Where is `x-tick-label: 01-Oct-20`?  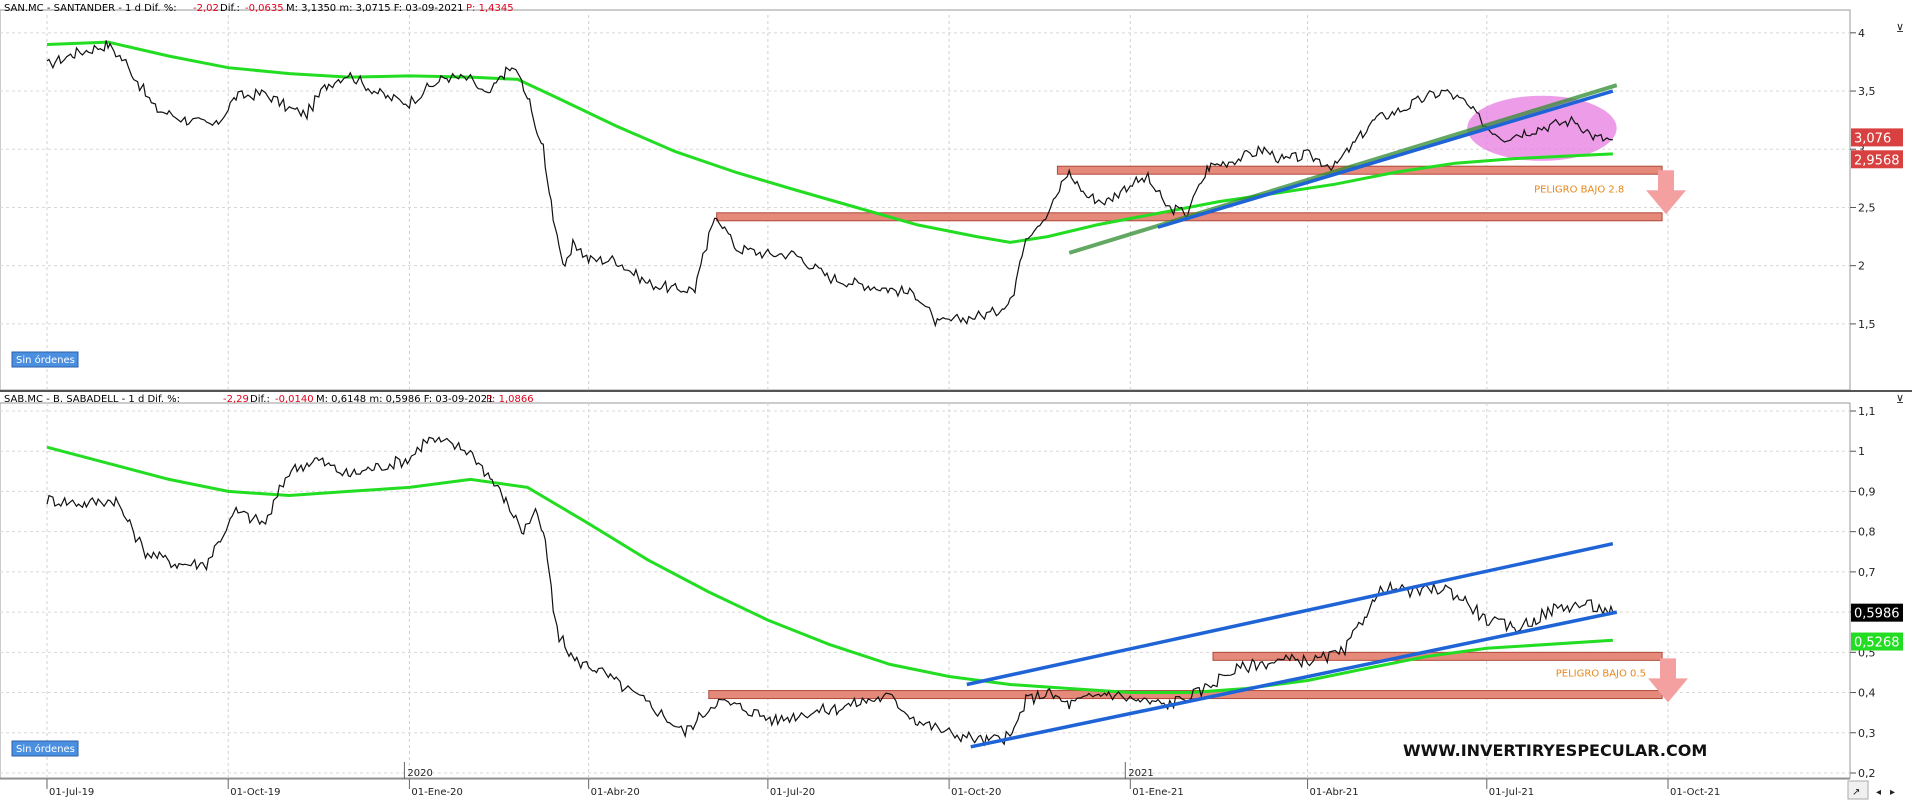 x-tick-label: 01-Oct-20 is located at coordinates (976, 792).